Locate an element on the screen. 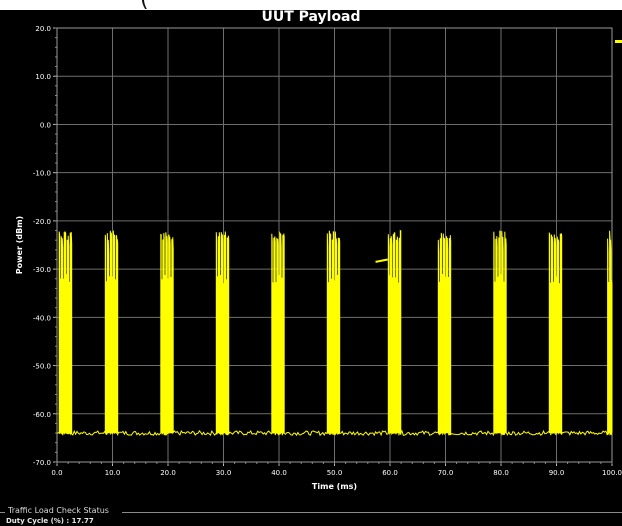 The height and width of the screenshot is (526, 622). x-tick-label: 40.0 is located at coordinates (279, 473).